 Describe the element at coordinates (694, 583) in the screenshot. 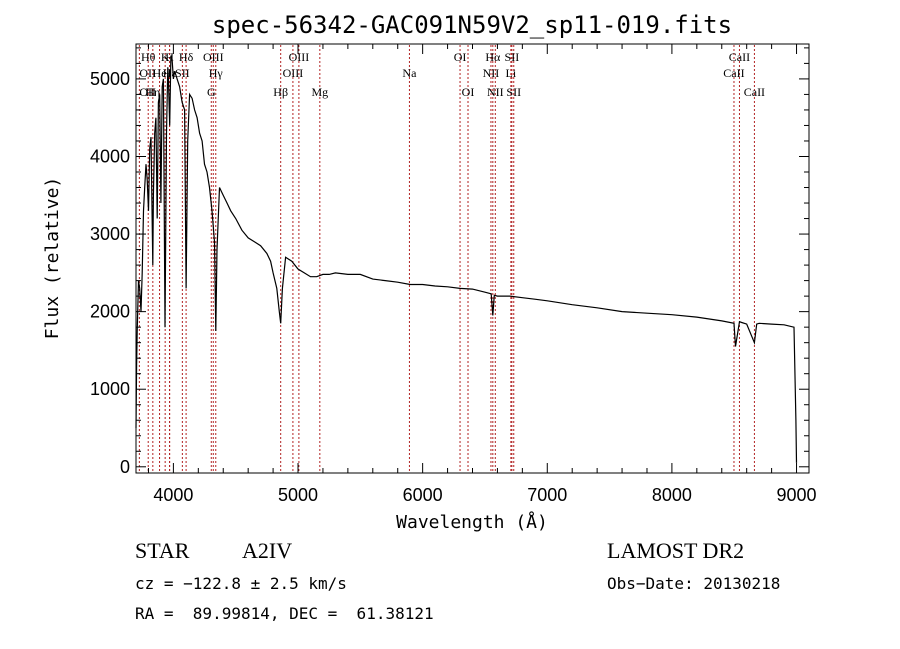

I see `observation-date: Obs−Date: 20130218` at that location.